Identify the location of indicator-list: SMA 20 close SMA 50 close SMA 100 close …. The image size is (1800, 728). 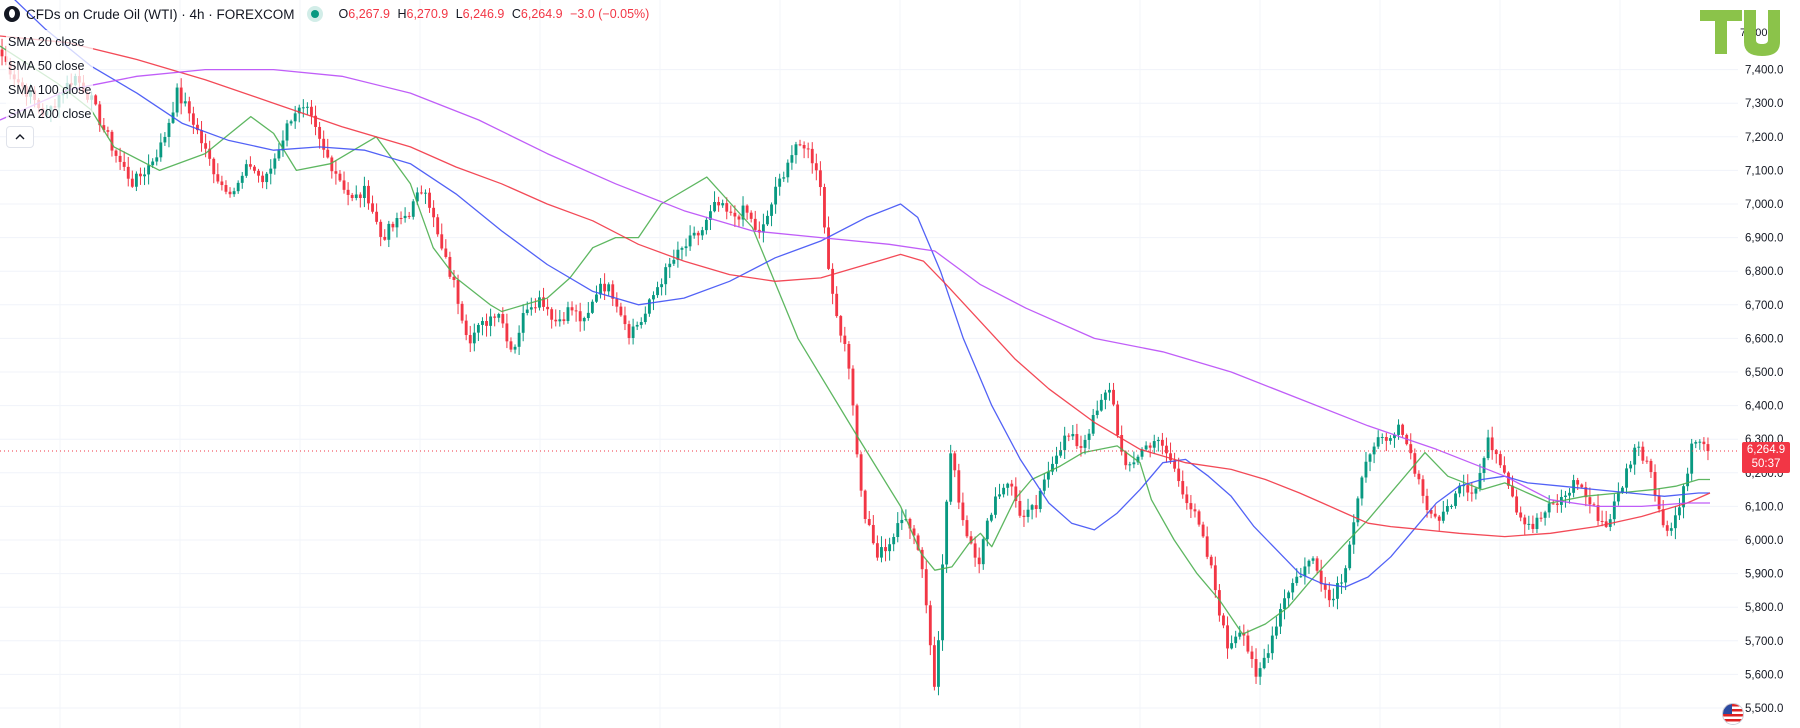
(50, 78).